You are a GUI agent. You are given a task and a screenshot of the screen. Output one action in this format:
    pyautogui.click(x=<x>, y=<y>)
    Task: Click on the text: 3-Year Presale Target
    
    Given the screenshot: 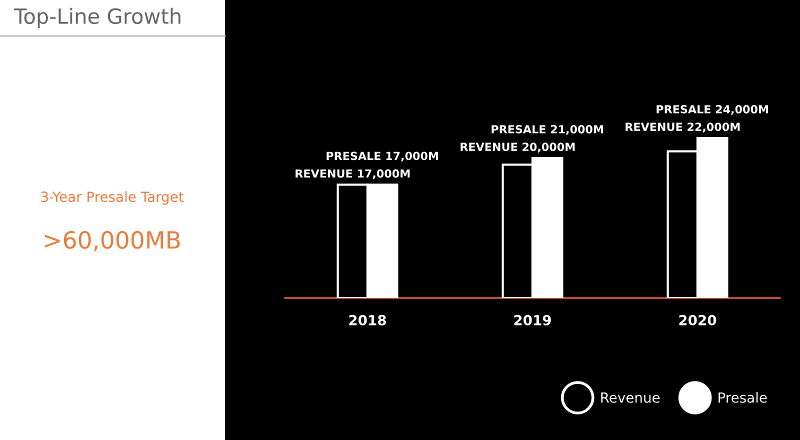 What is the action you would take?
    pyautogui.click(x=112, y=198)
    